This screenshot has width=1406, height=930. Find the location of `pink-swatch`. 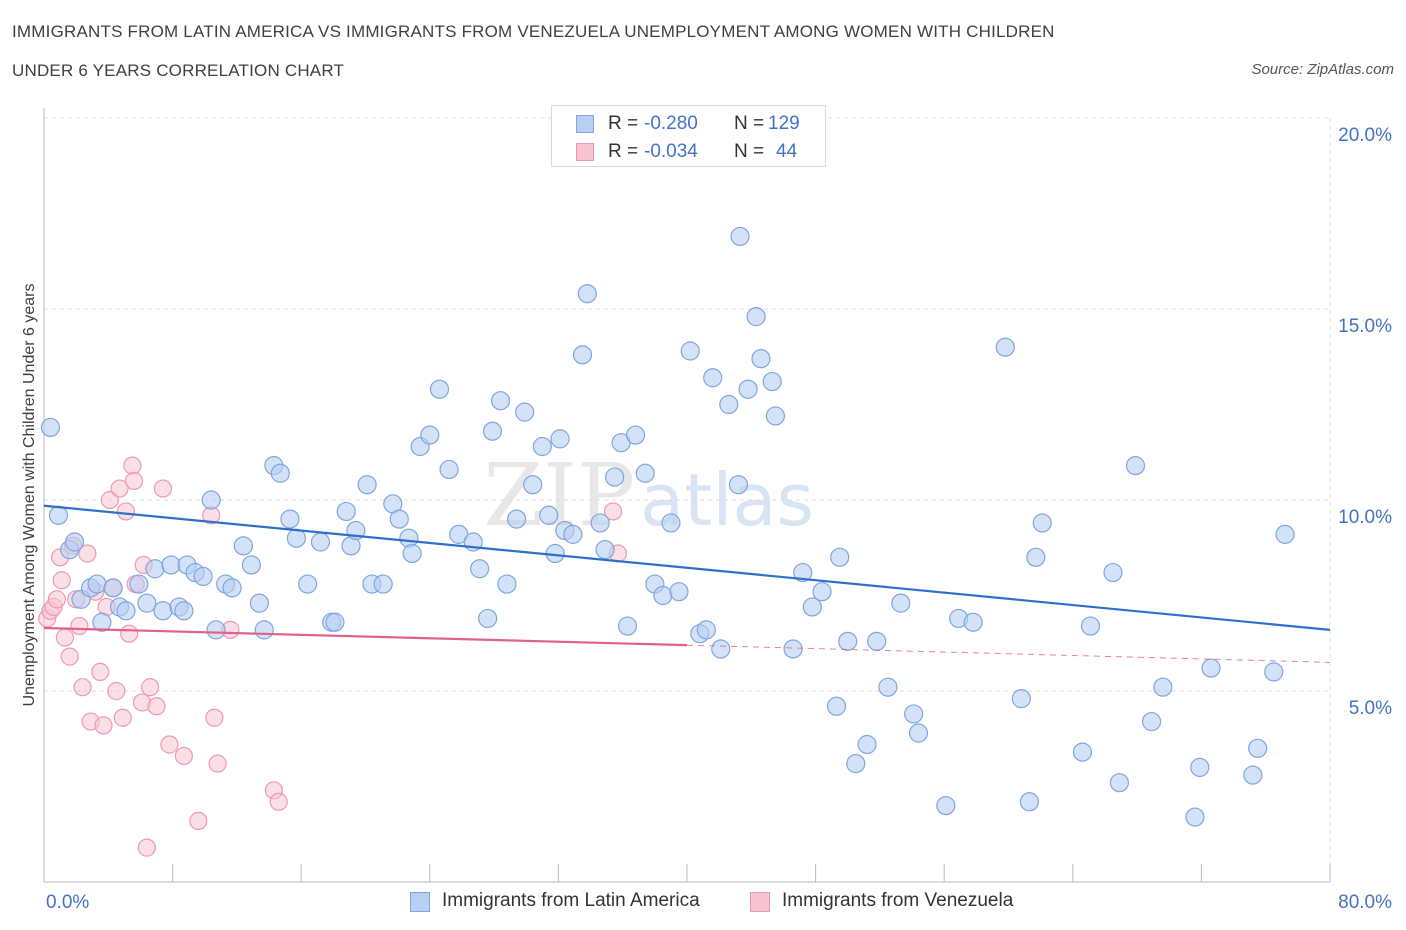

pink-swatch is located at coordinates (585, 152).